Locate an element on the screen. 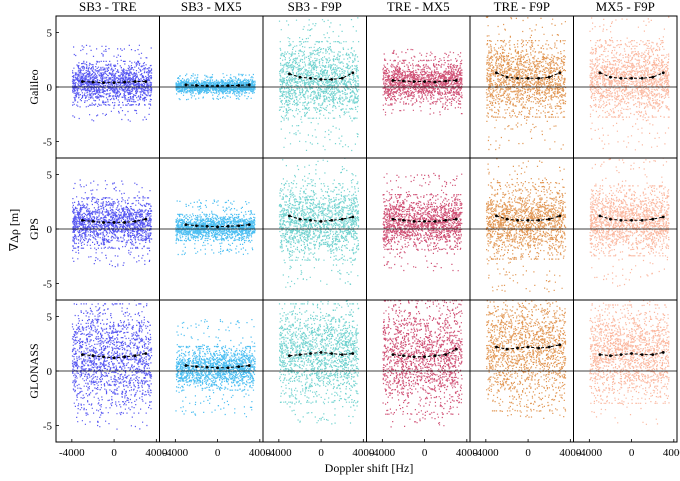 The width and height of the screenshot is (680, 481). column-title: TRE - MX5 is located at coordinates (418, 7).